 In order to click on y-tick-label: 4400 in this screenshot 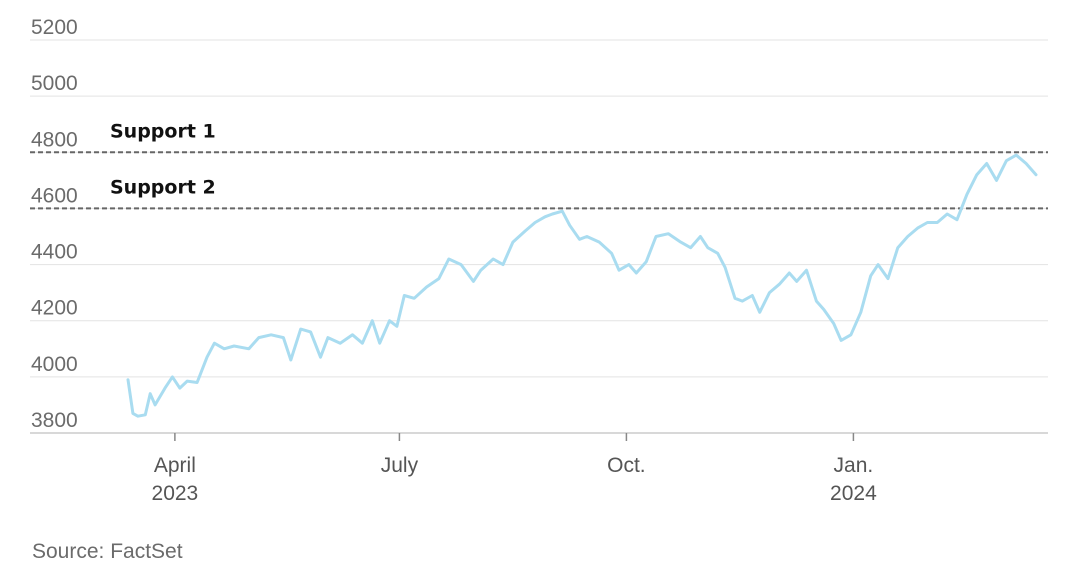, I will do `click(54, 252)`.